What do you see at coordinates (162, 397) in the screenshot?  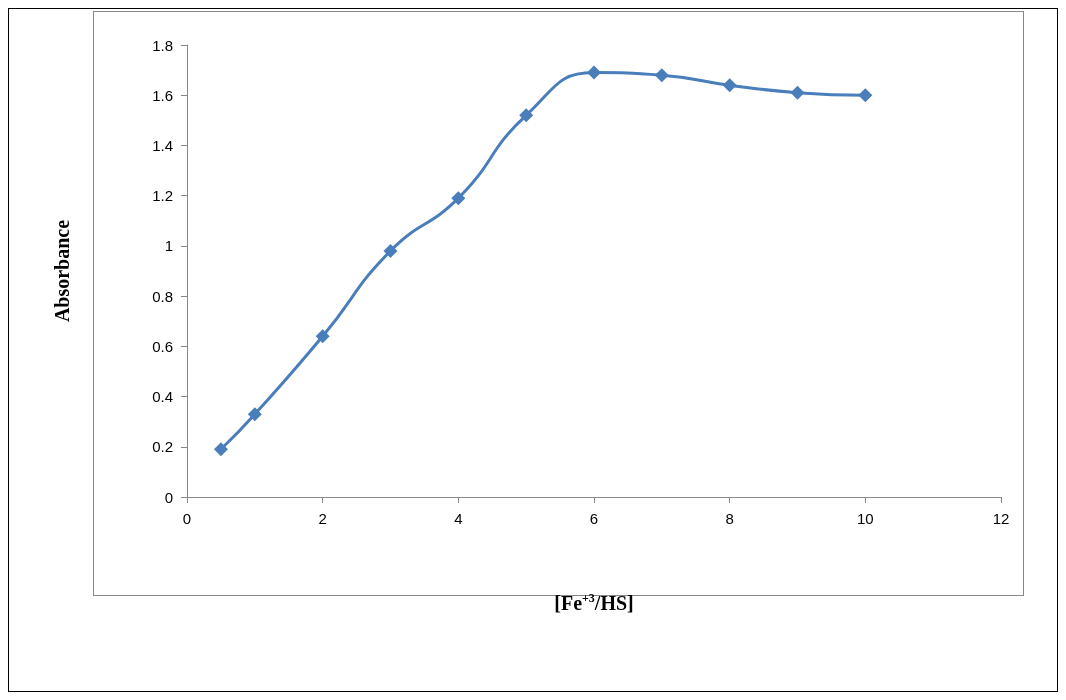 I see `y-tick-label: 0.4` at bounding box center [162, 397].